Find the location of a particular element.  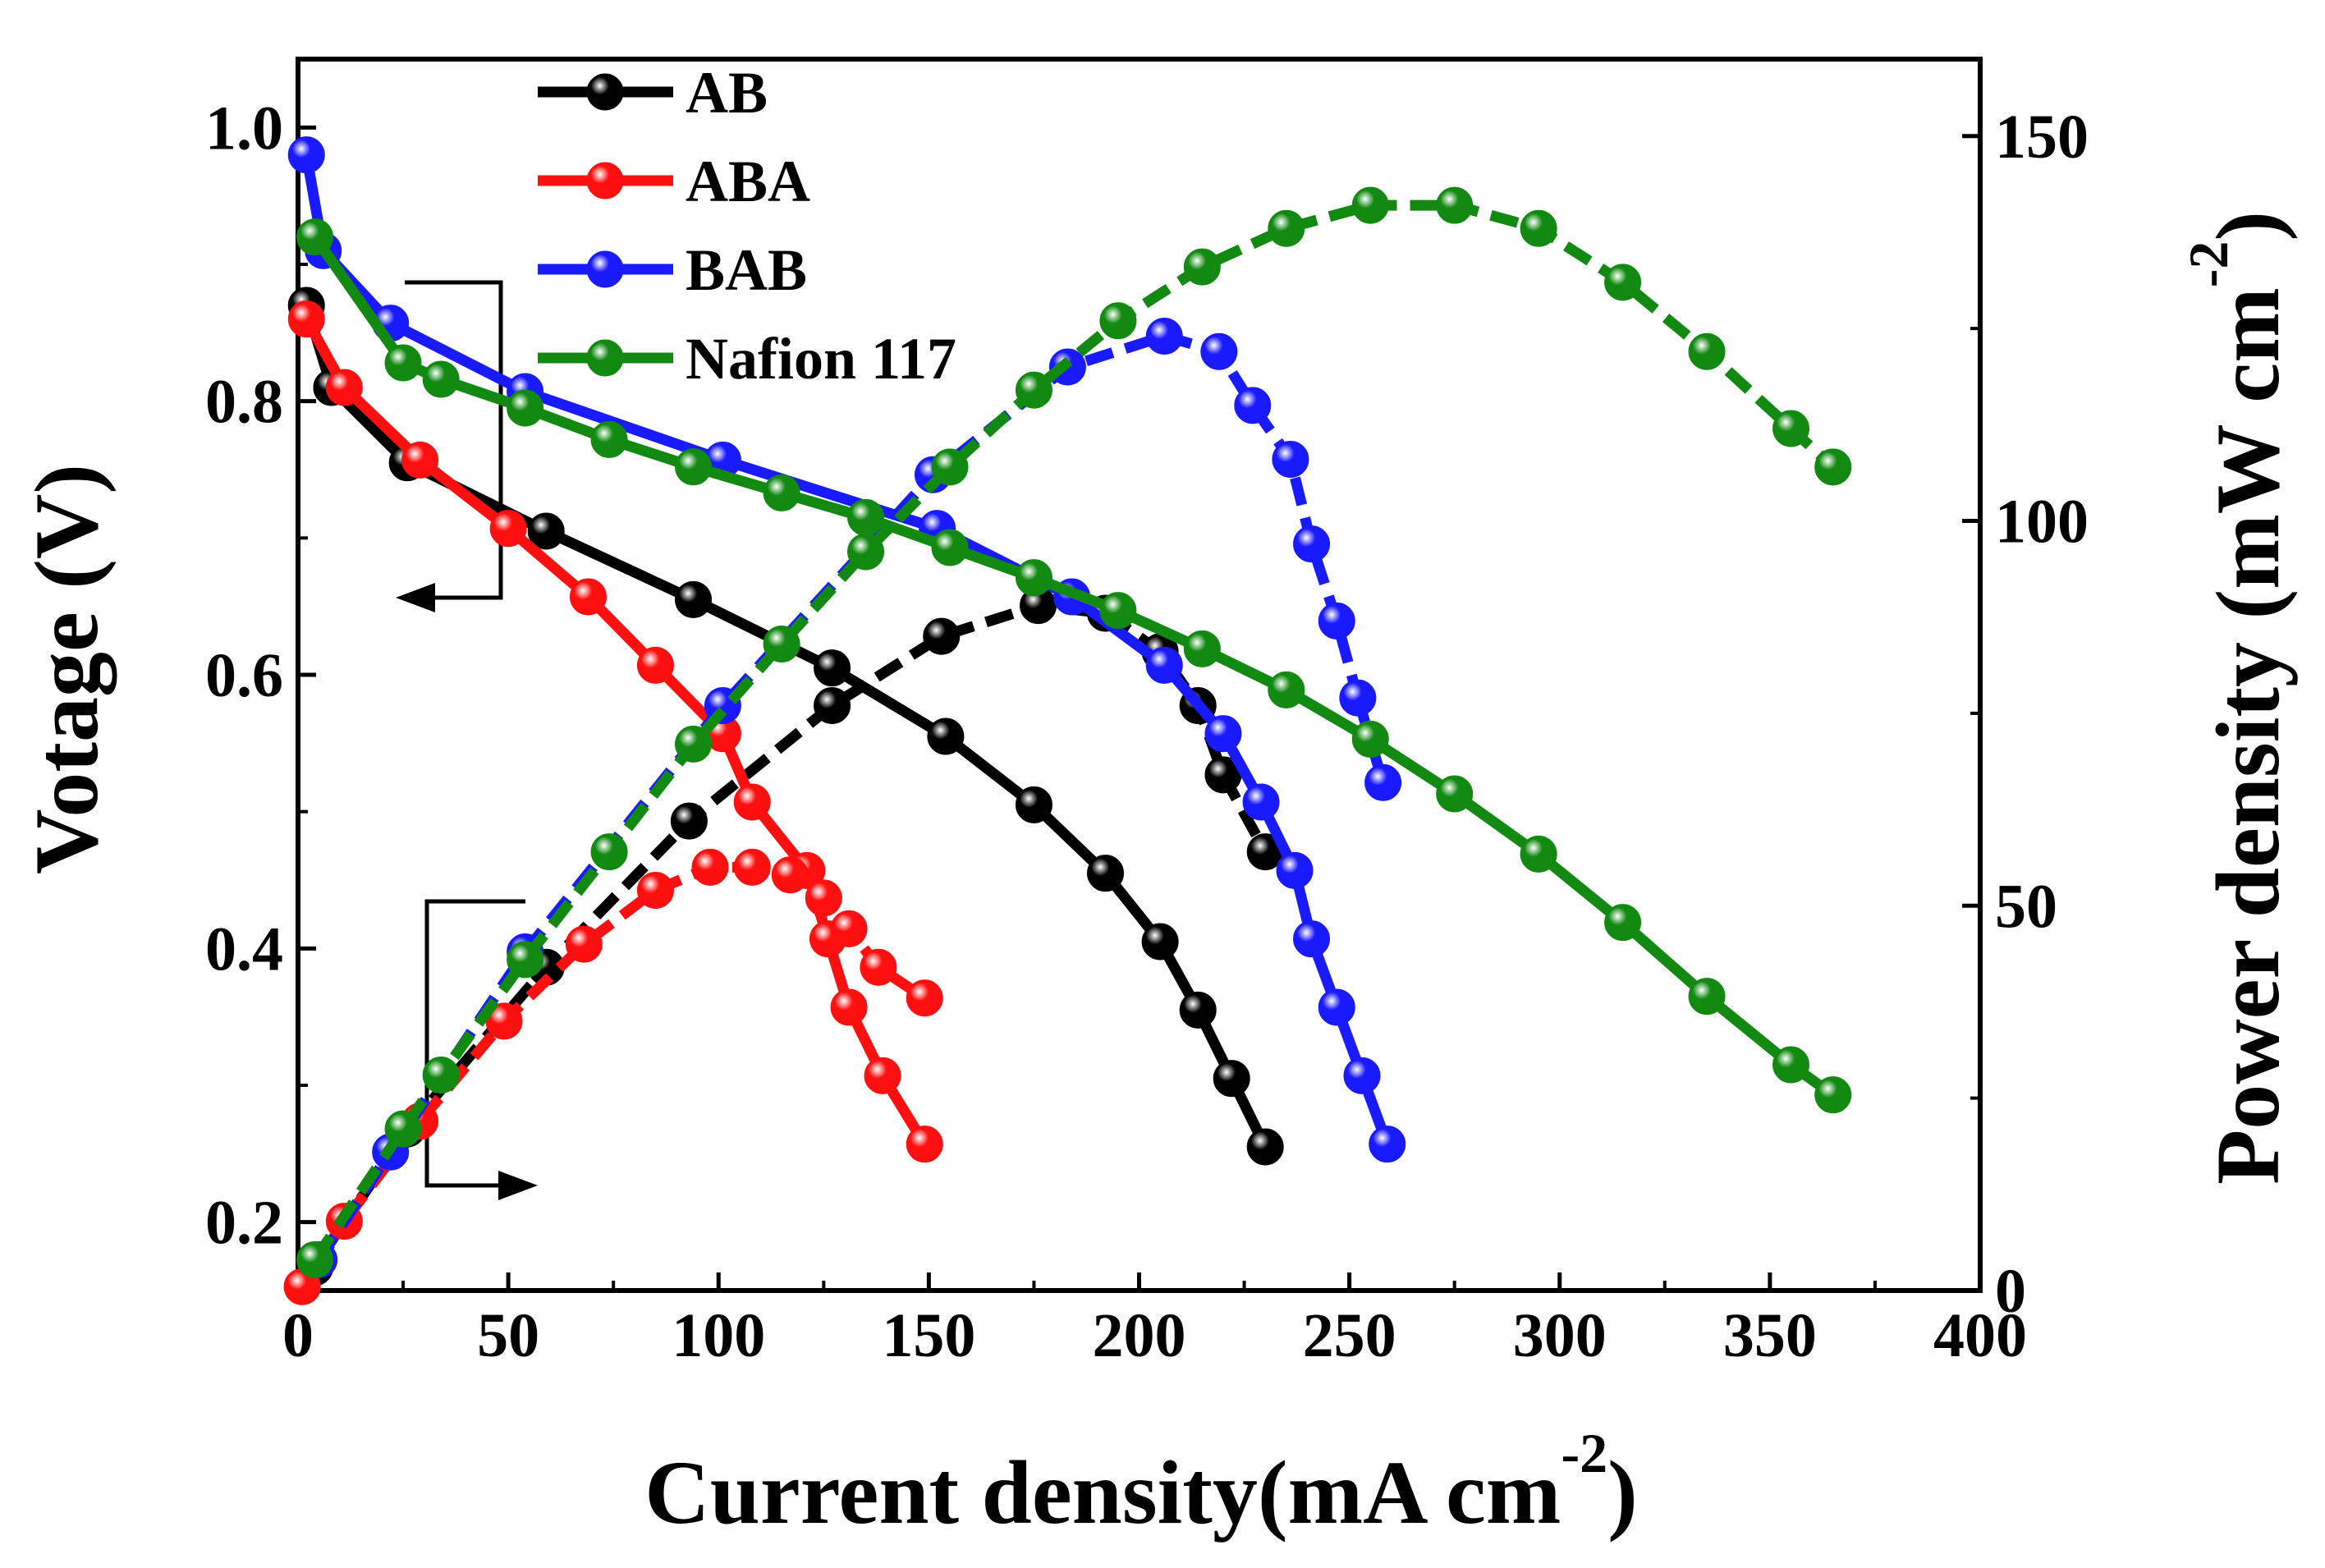

x-tick-label: 100 is located at coordinates (718, 1335).